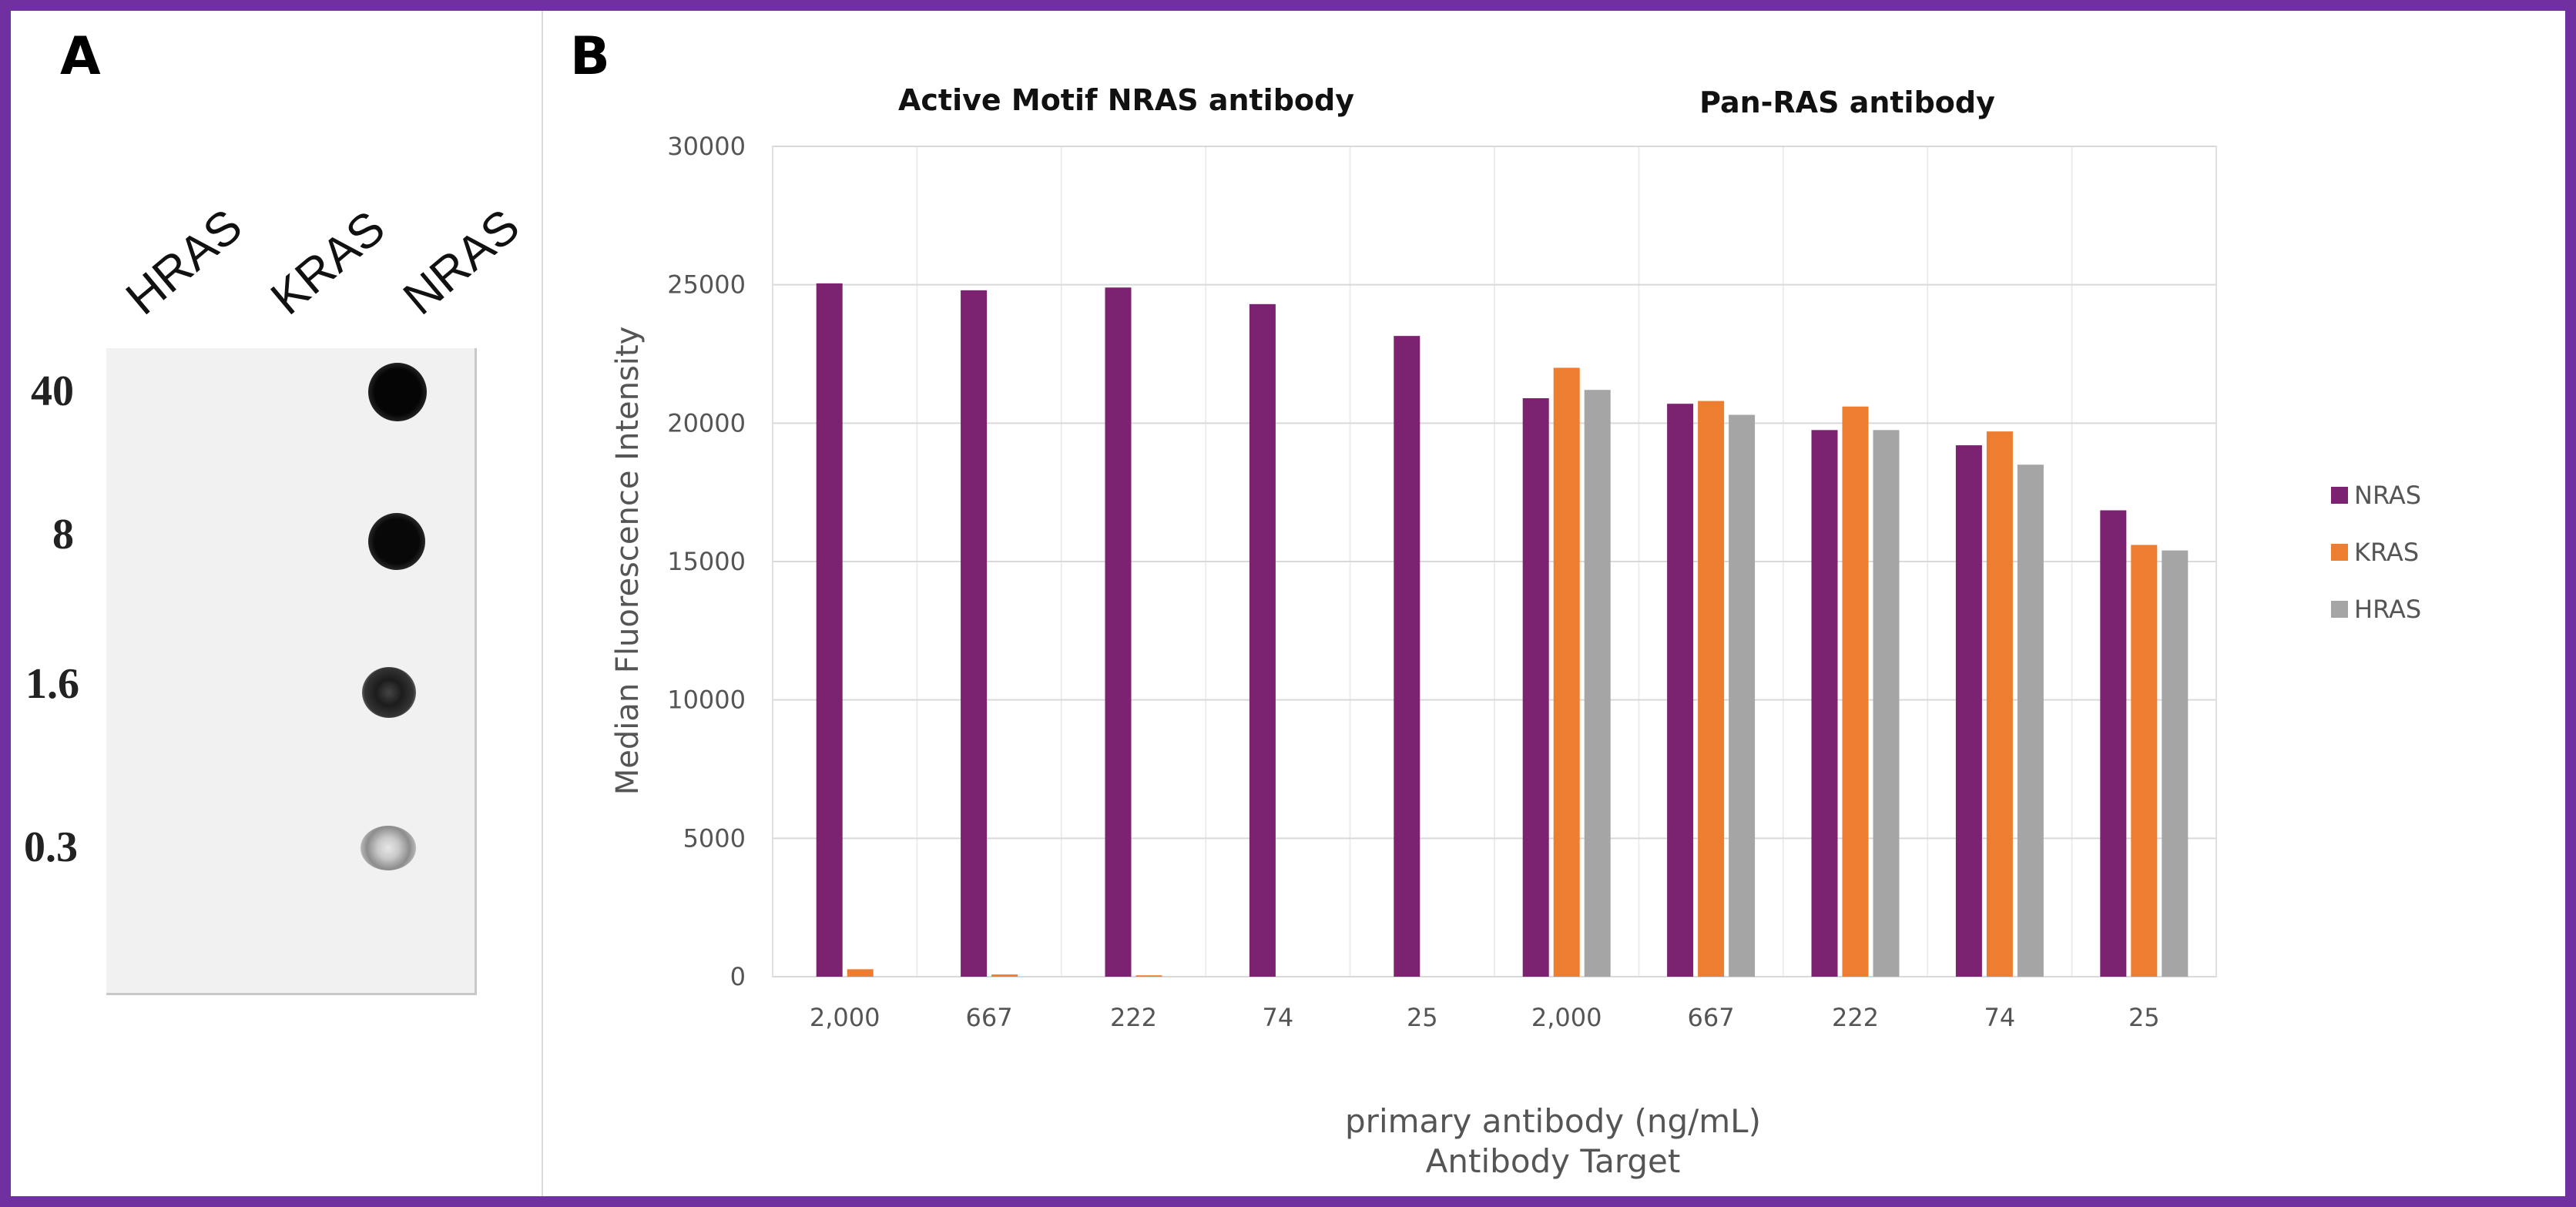 The image size is (2576, 1207). I want to click on blot-row-label-8: 8, so click(63, 534).